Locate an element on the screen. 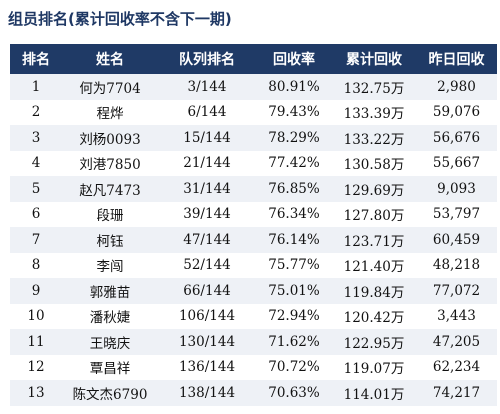  table-cell: 程烨 is located at coordinates (110, 112).